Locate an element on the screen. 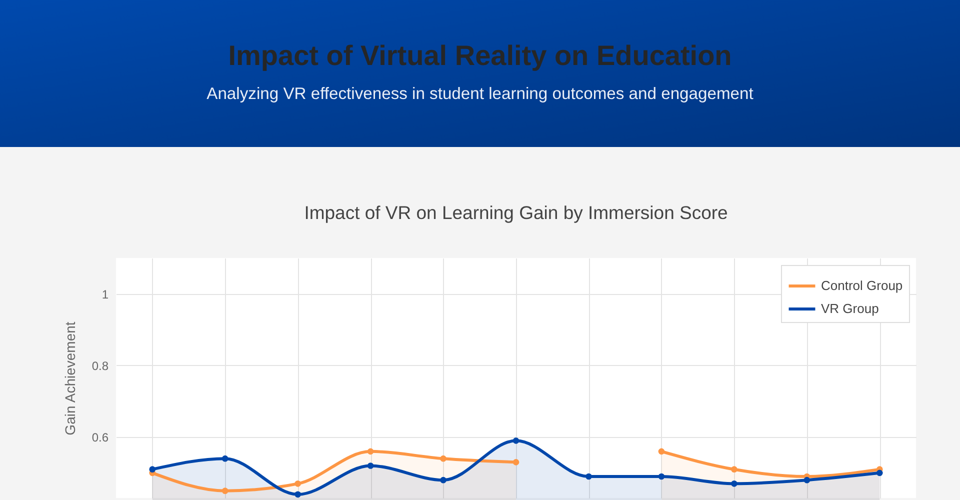  text: Impact of VR on Learning Gain by Immersion Score is located at coordinates (516, 212).